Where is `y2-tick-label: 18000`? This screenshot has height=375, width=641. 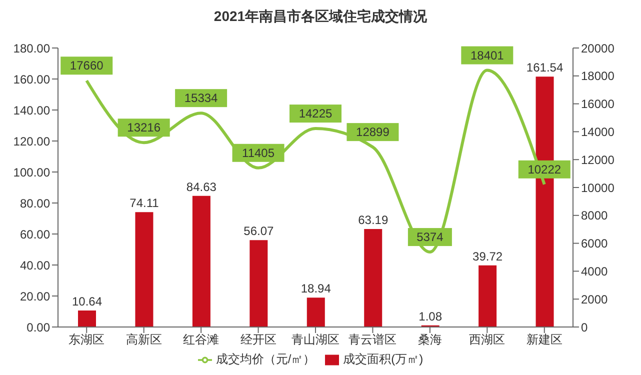 y2-tick-label: 18000 is located at coordinates (598, 76).